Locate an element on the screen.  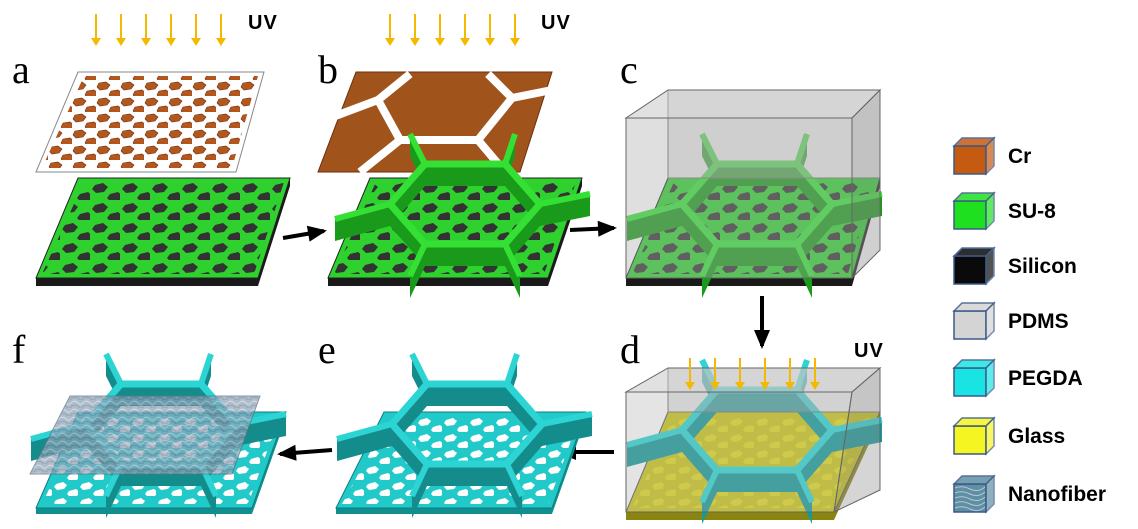
pdms-side is located at coordinates (866, 184).